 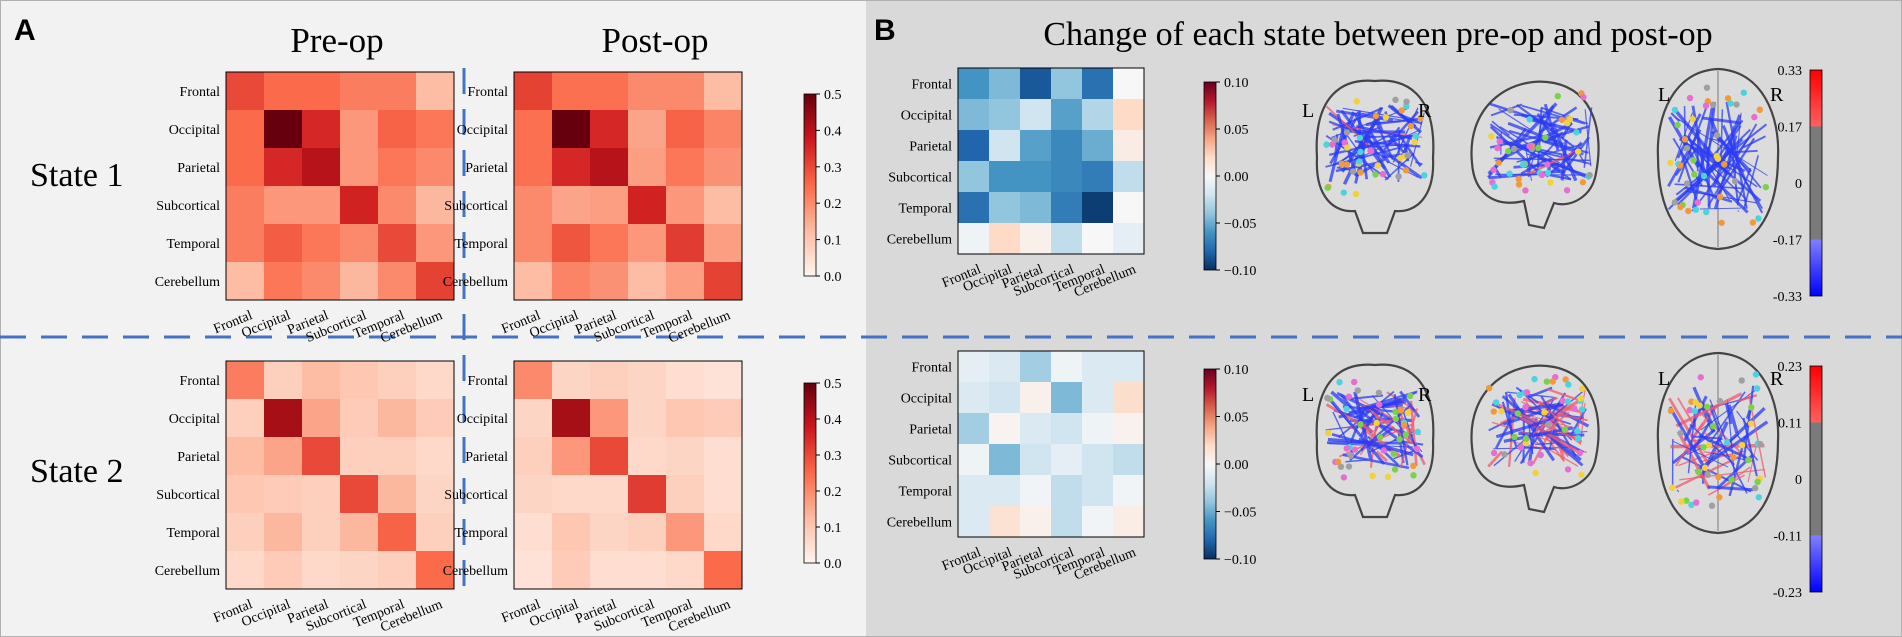 What do you see at coordinates (833, 95) in the screenshot?
I see `colorbar-tick-label: 0.5` at bounding box center [833, 95].